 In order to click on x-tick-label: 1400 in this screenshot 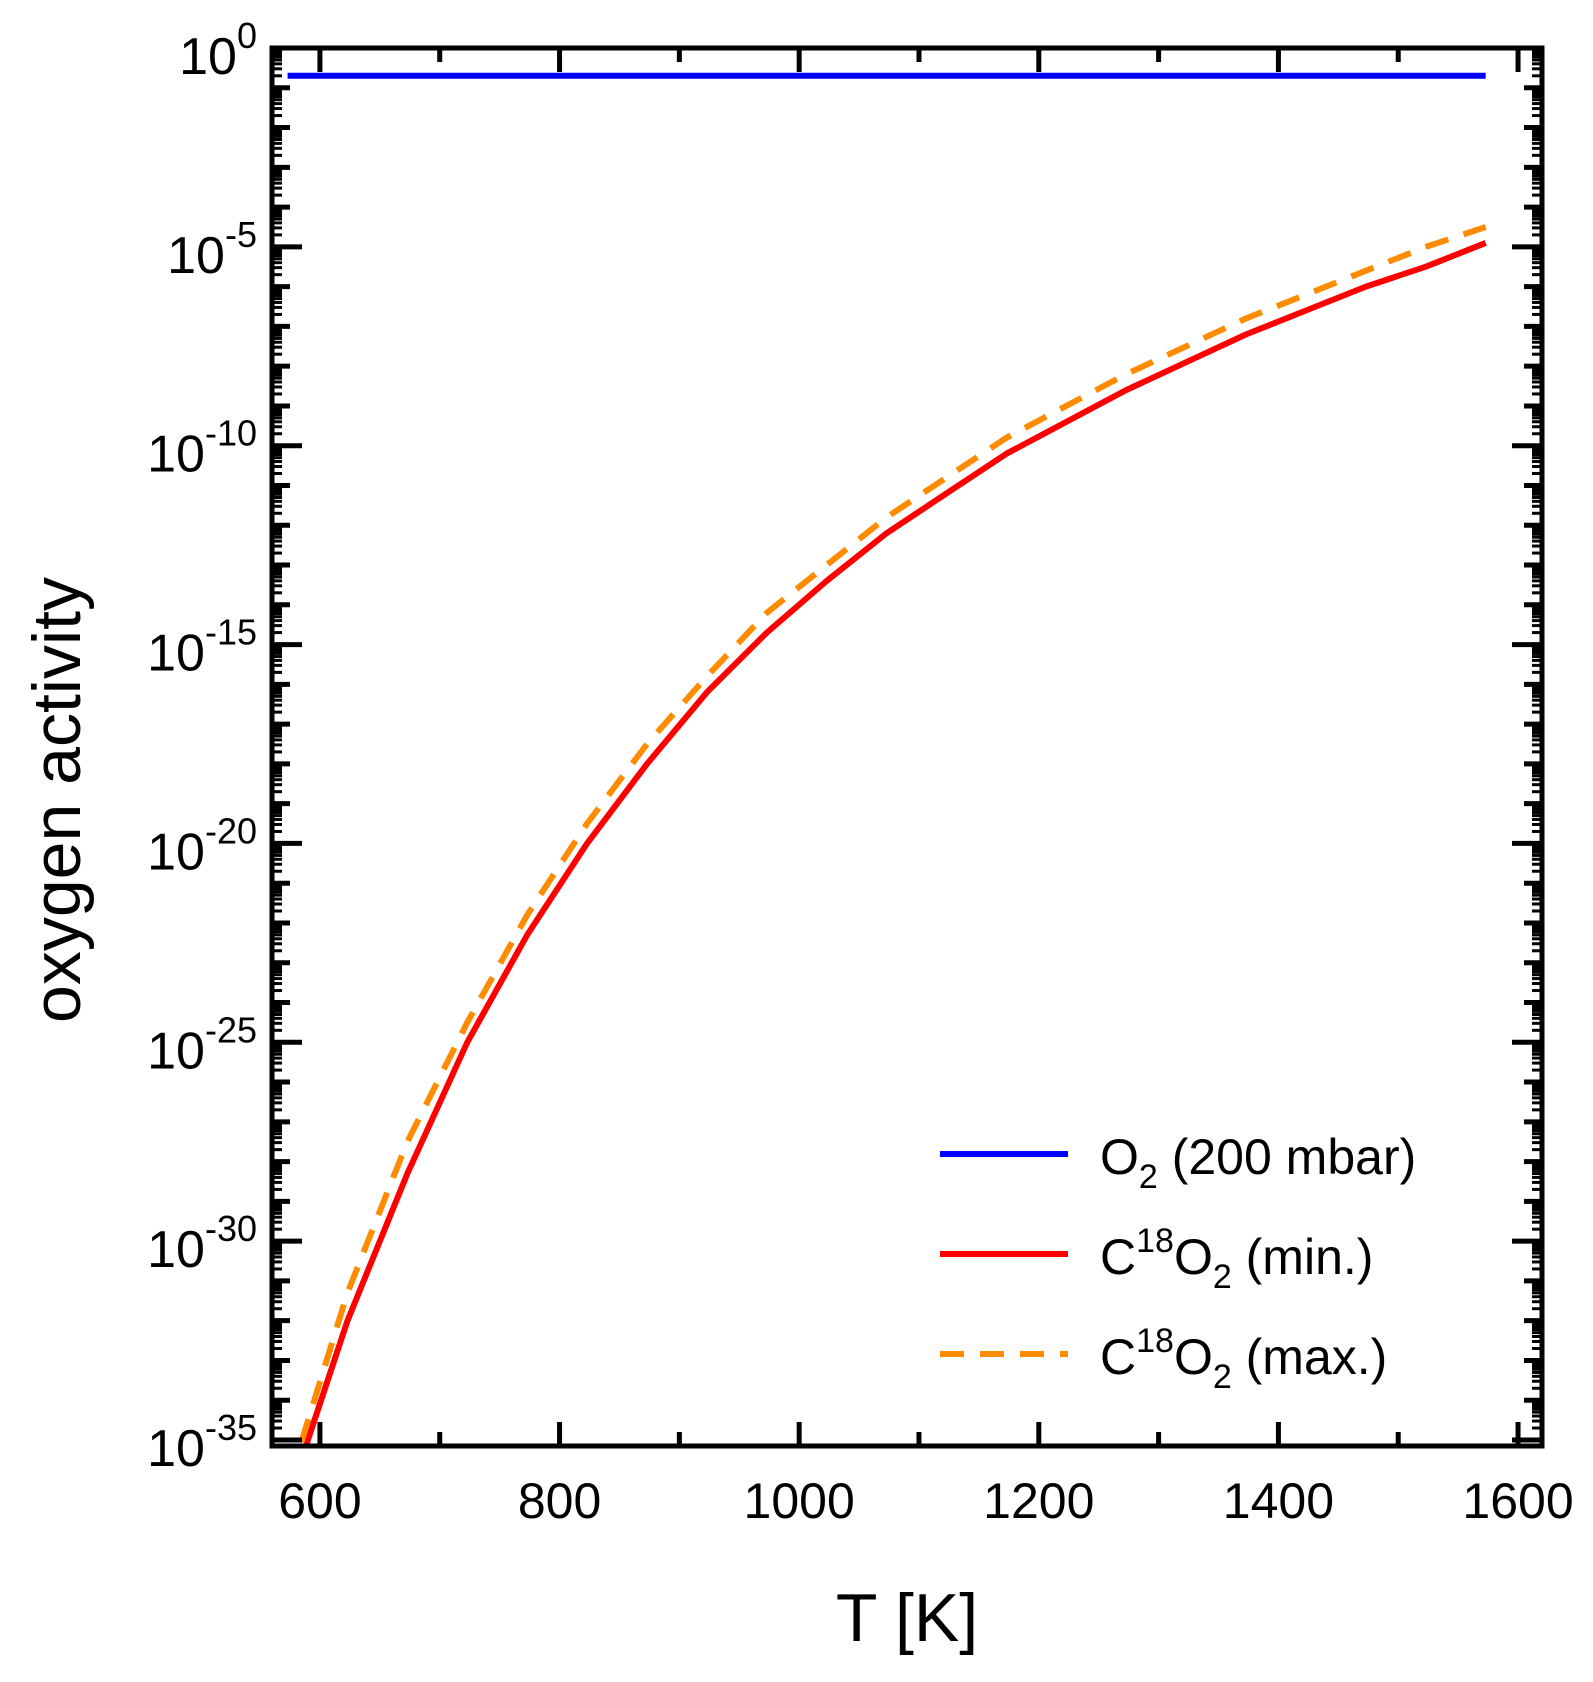, I will do `click(1278, 1501)`.